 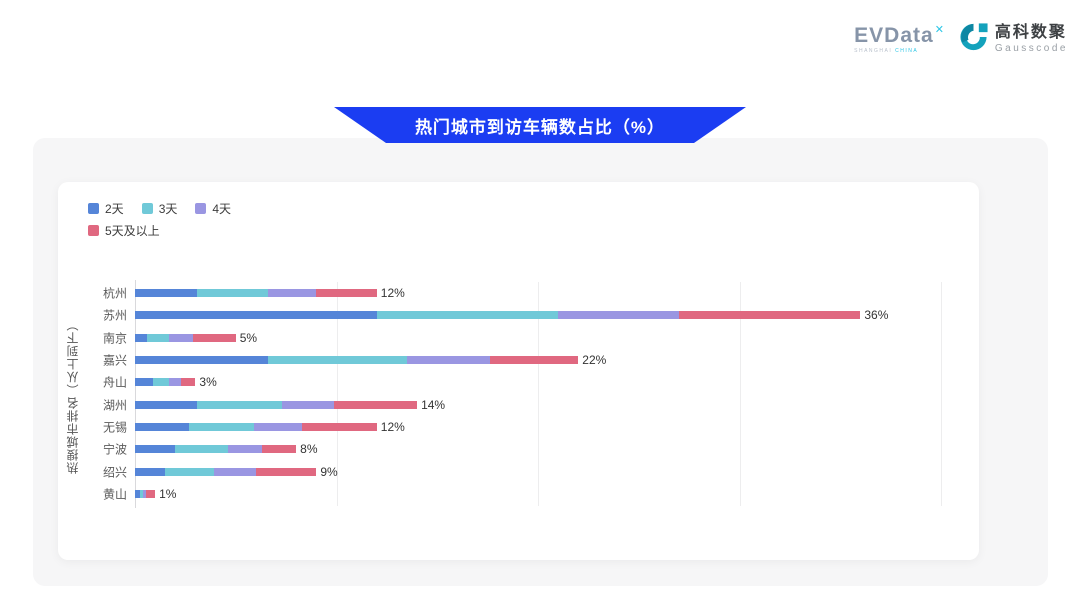 What do you see at coordinates (876, 315) in the screenshot?
I see `bar-value-label: 36%` at bounding box center [876, 315].